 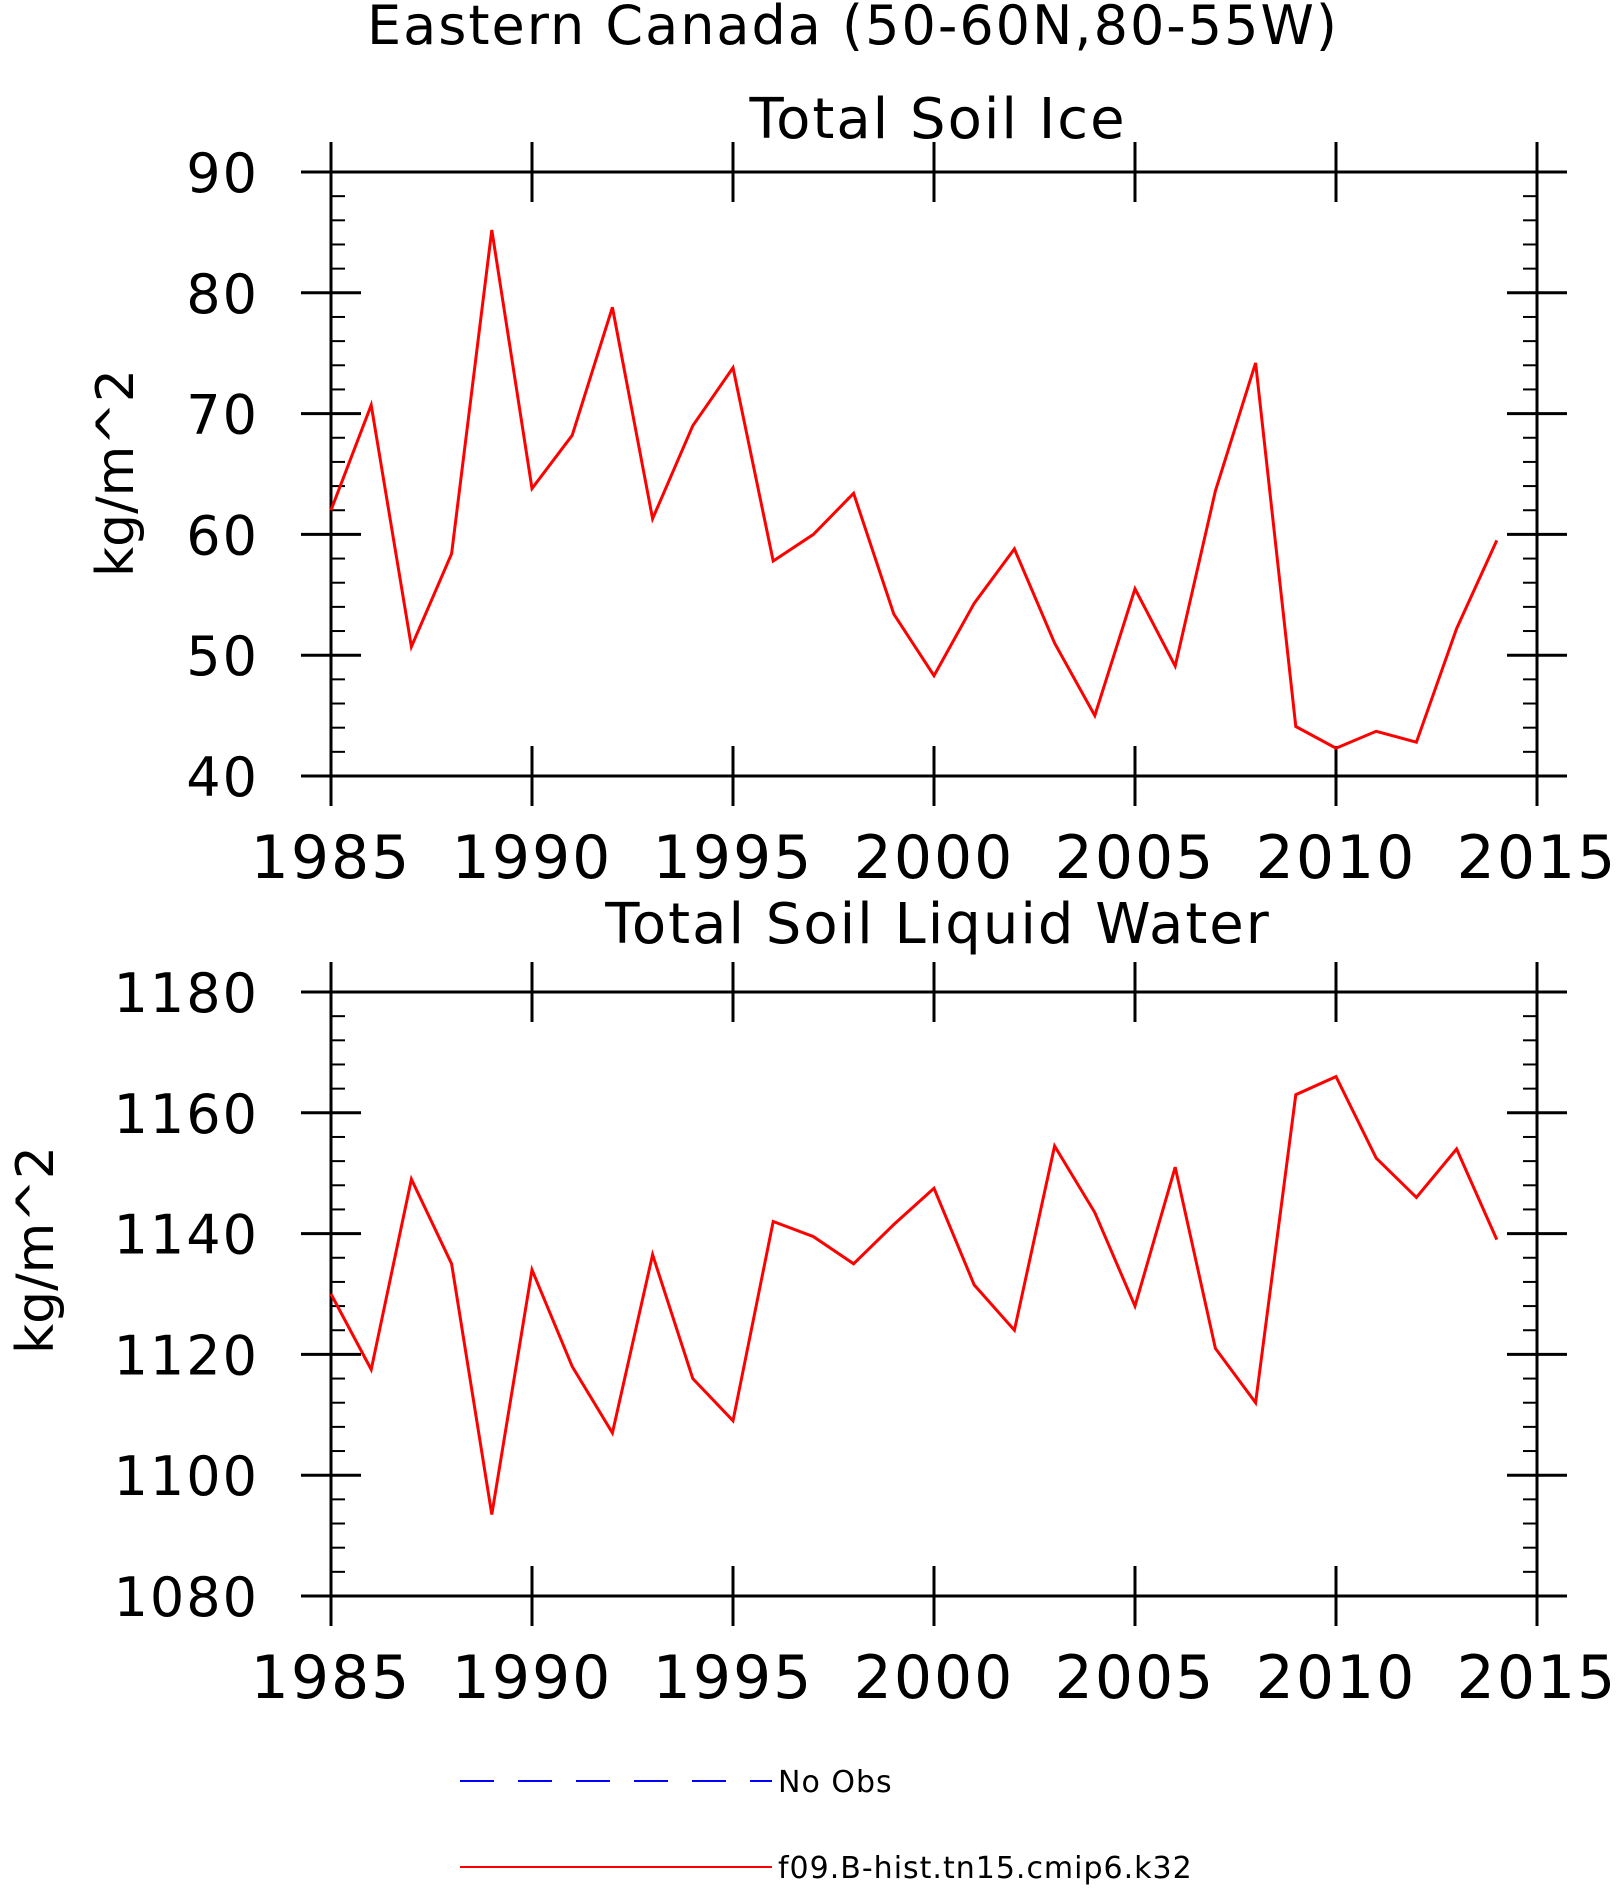 I want to click on legend-label-no-obs: No Obs, so click(x=835, y=1782).